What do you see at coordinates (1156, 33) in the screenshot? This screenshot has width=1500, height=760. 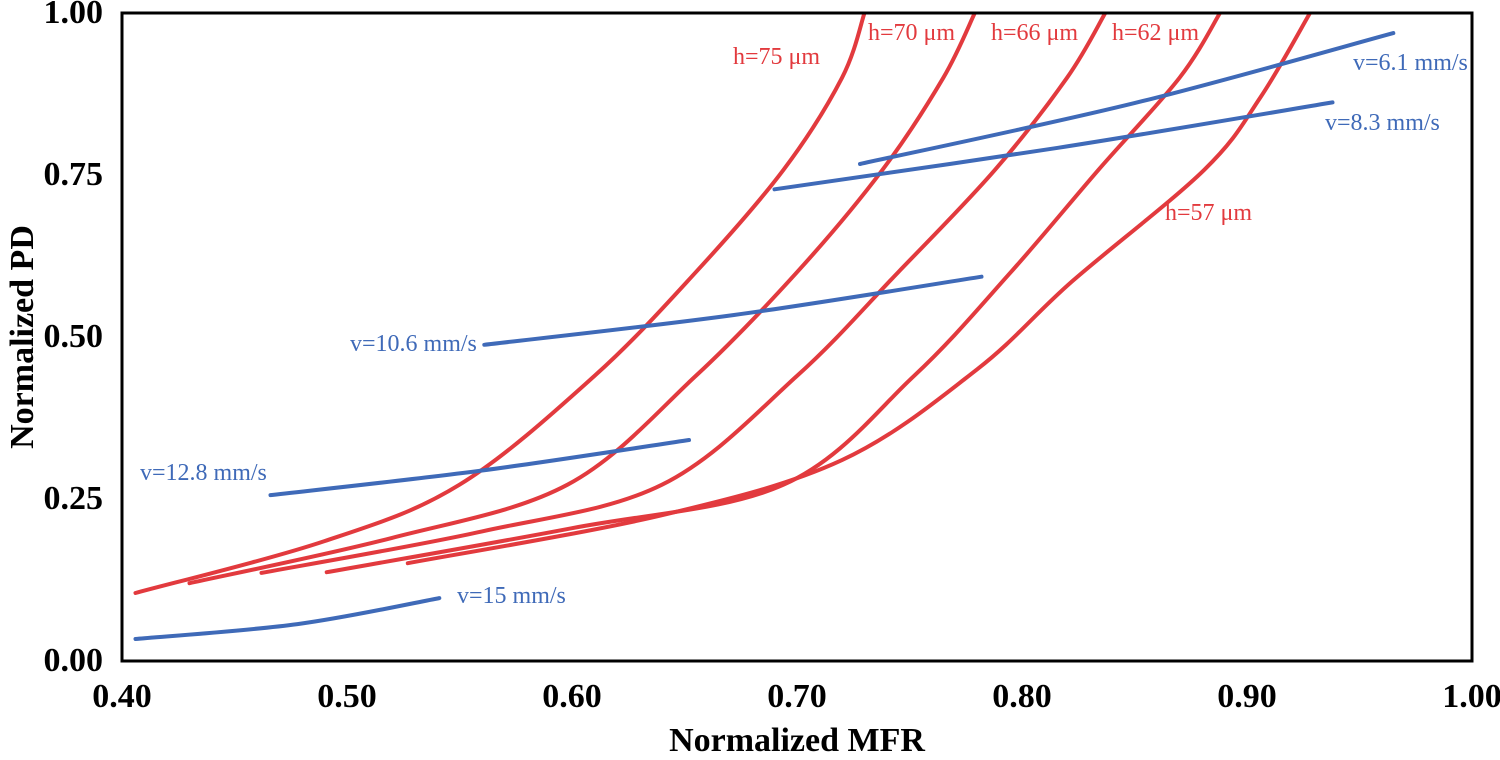 I see `curve-label-h-62: h=62 μm` at bounding box center [1156, 33].